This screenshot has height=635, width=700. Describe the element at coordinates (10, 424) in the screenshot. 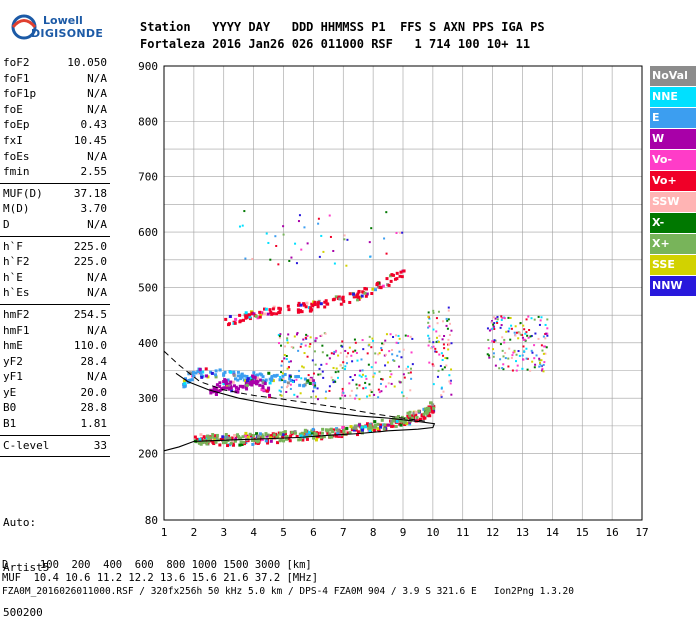

I see `param-name: B1` at that location.